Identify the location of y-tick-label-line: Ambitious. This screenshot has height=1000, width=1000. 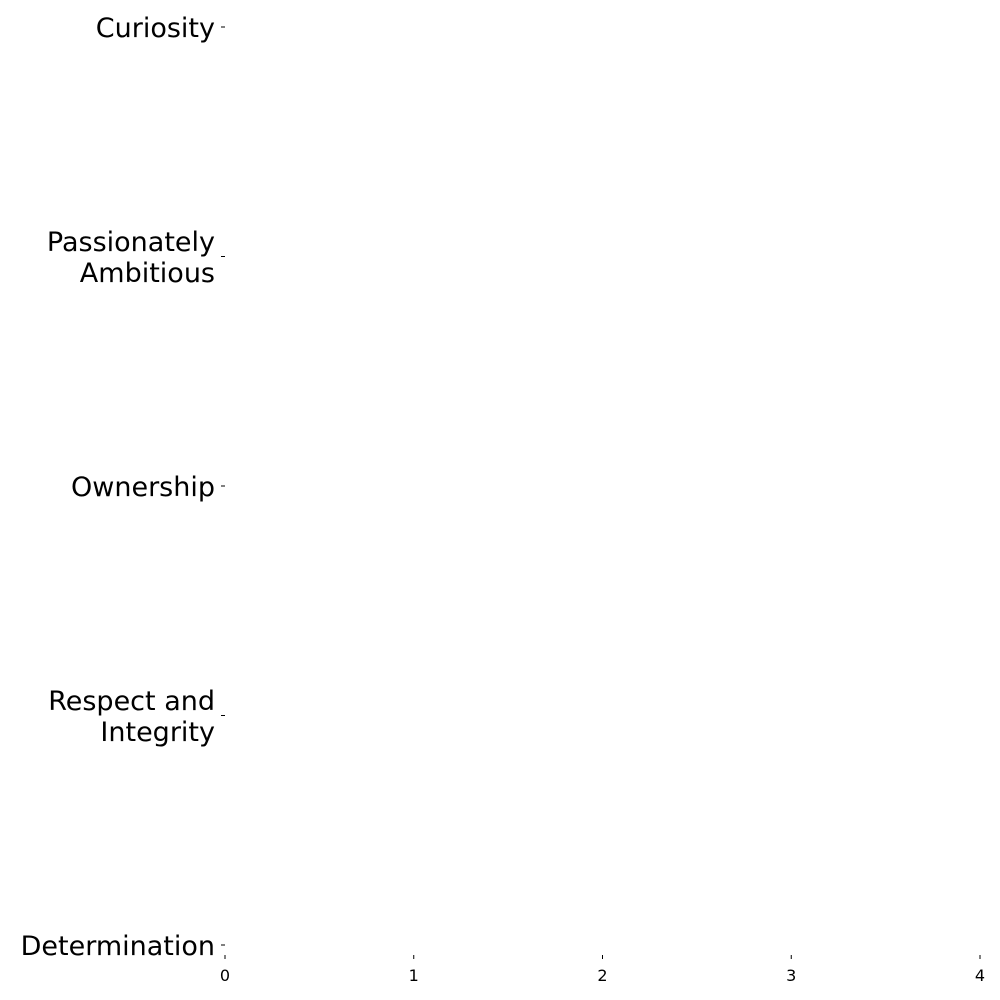
(147, 273).